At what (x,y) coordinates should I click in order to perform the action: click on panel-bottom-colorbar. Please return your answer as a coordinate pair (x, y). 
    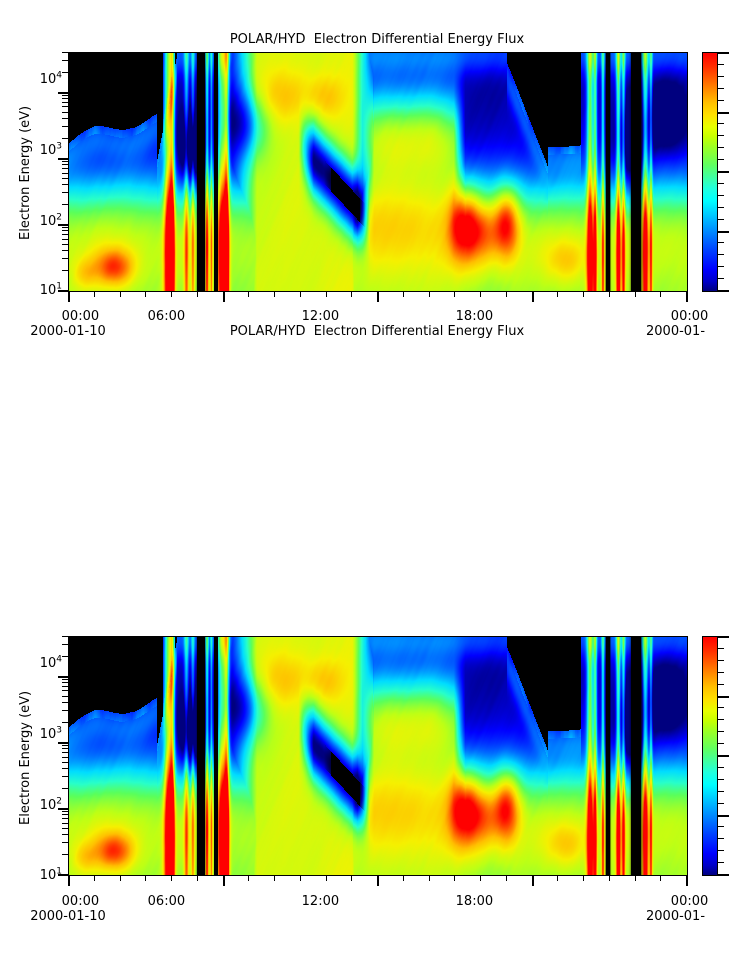
    Looking at the image, I should click on (710, 756).